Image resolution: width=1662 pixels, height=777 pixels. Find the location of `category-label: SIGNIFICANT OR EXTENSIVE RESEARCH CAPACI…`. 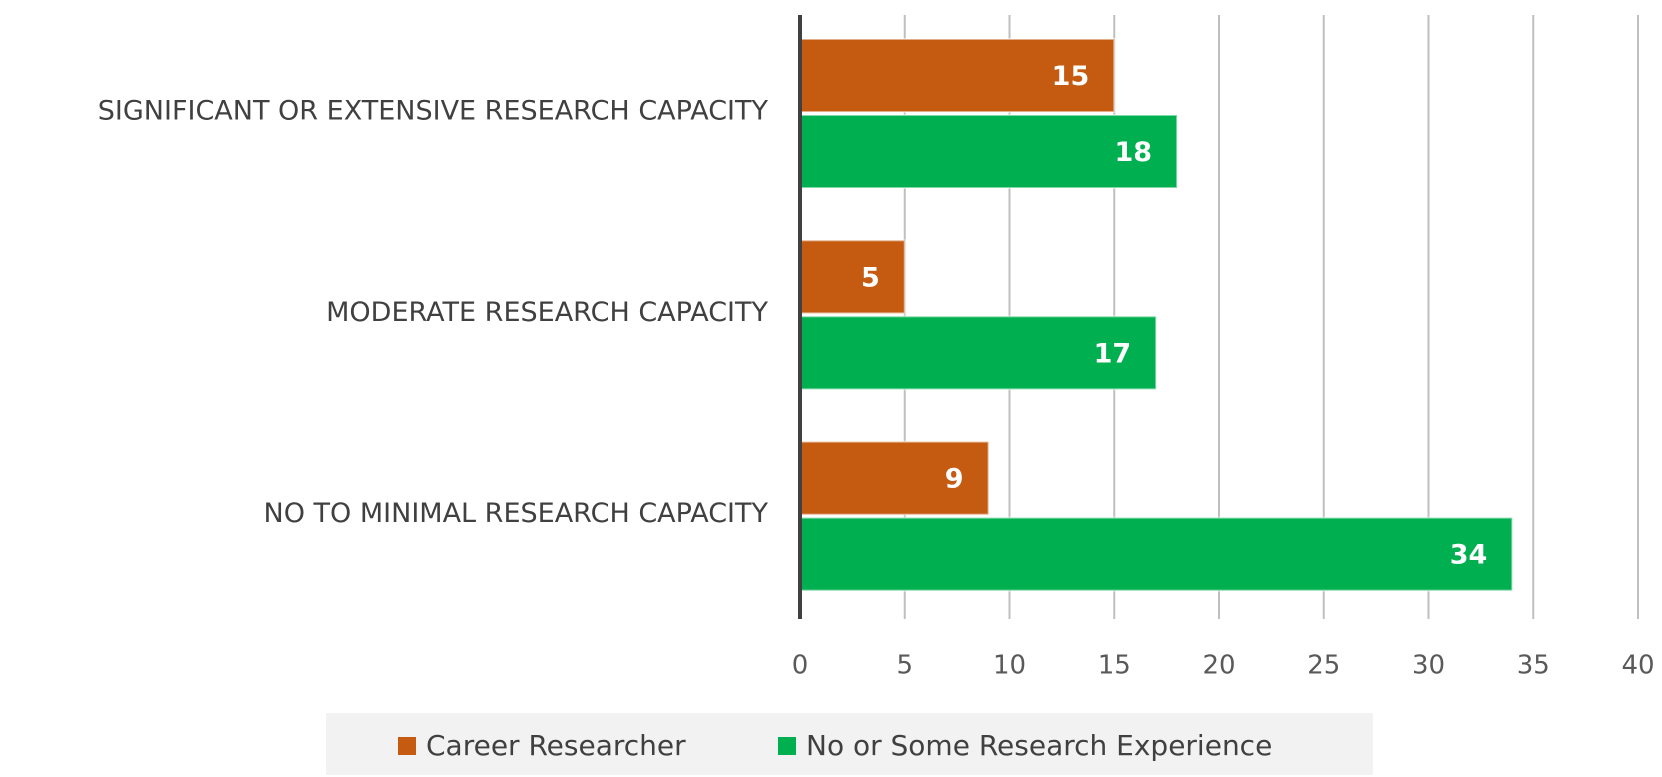

category-label: SIGNIFICANT OR EXTENSIVE RESEARCH CAPACI… is located at coordinates (433, 111).